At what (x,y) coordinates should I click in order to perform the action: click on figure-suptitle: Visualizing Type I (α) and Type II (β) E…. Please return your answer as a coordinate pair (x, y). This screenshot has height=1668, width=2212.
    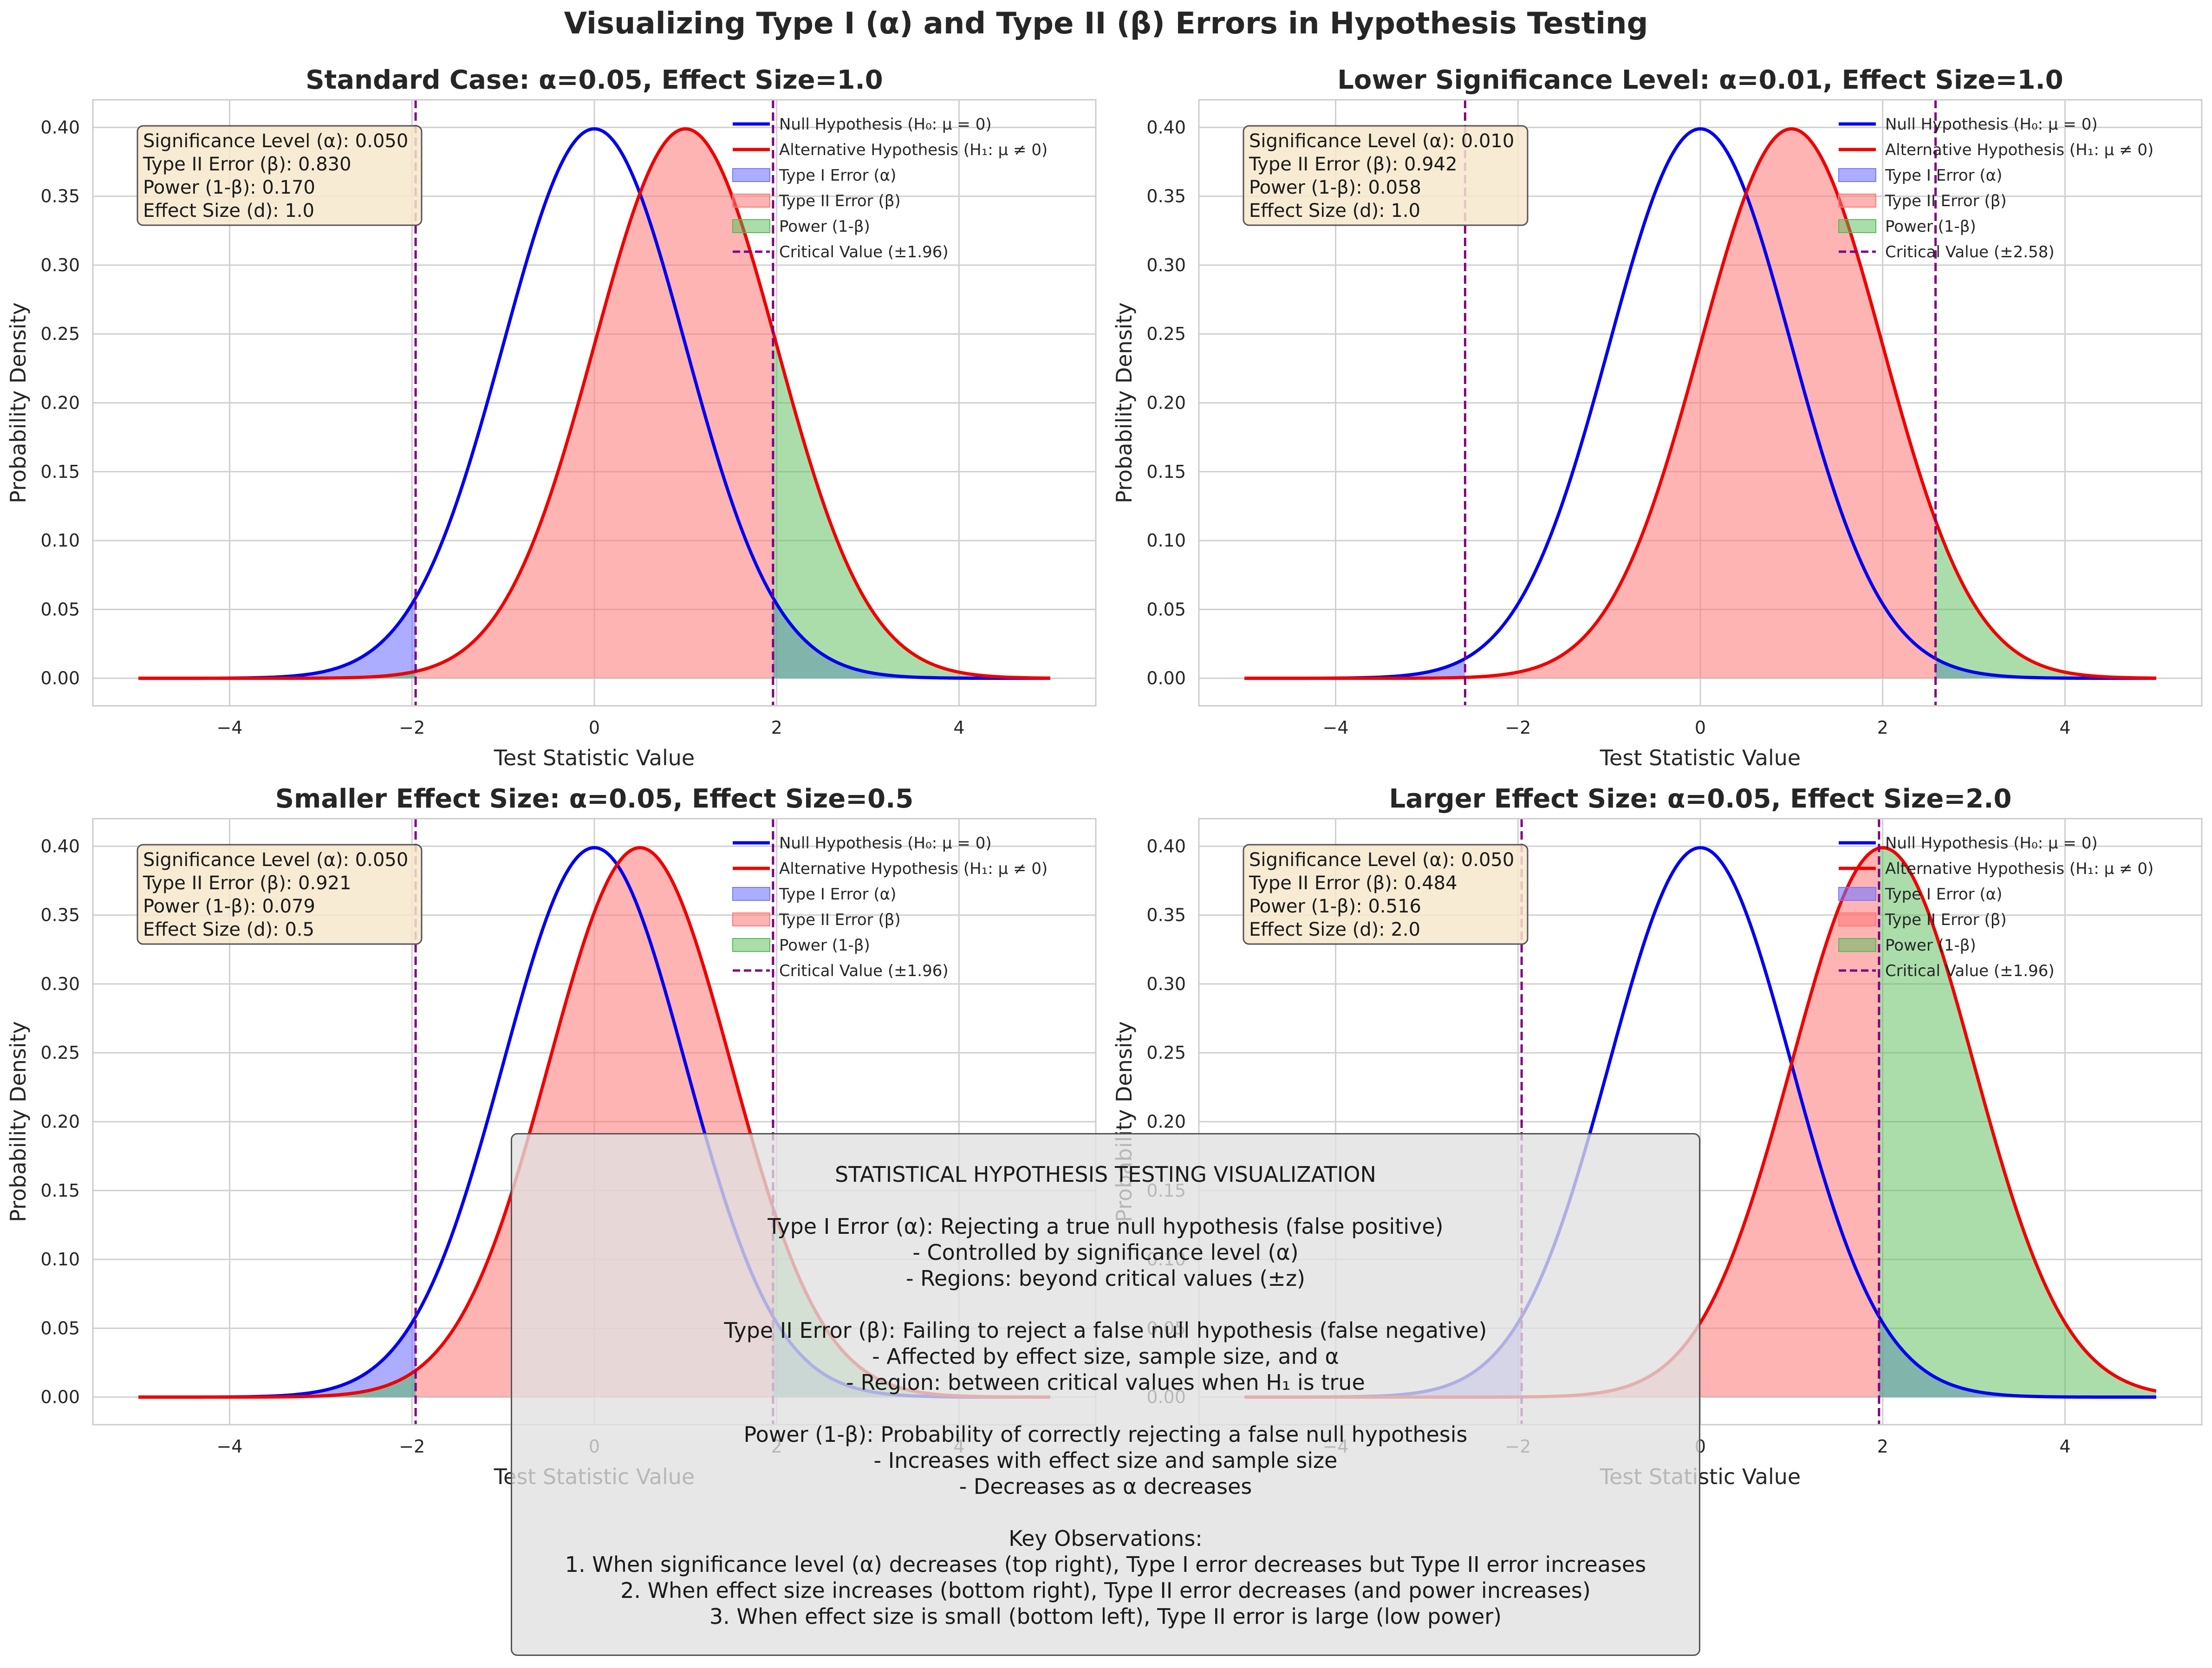
    Looking at the image, I should click on (1106, 24).